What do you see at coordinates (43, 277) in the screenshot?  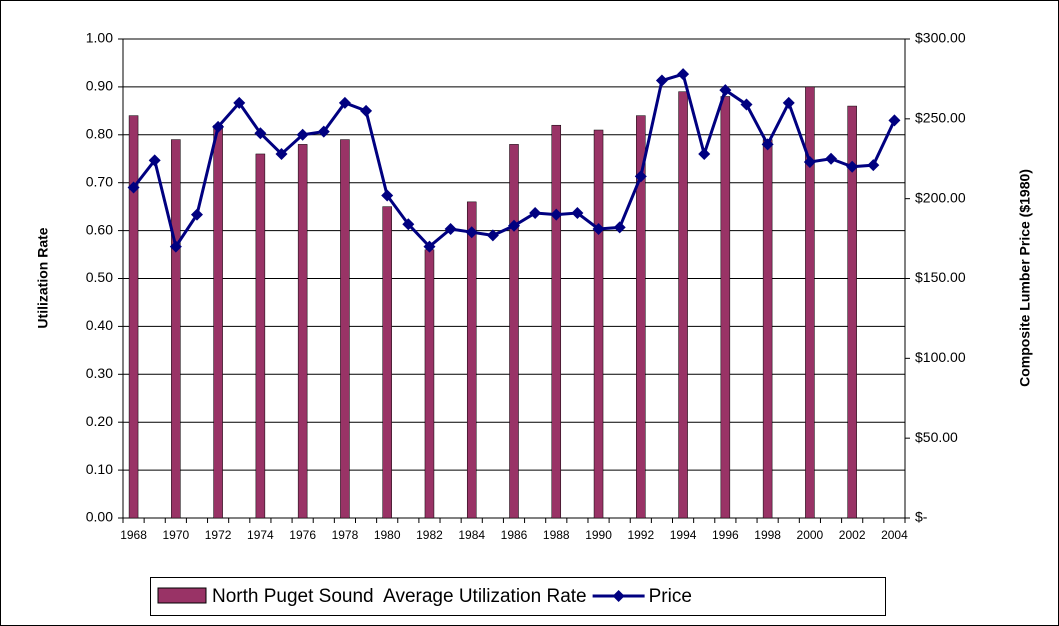 I see `y-axis-title: Utilization Rate` at bounding box center [43, 277].